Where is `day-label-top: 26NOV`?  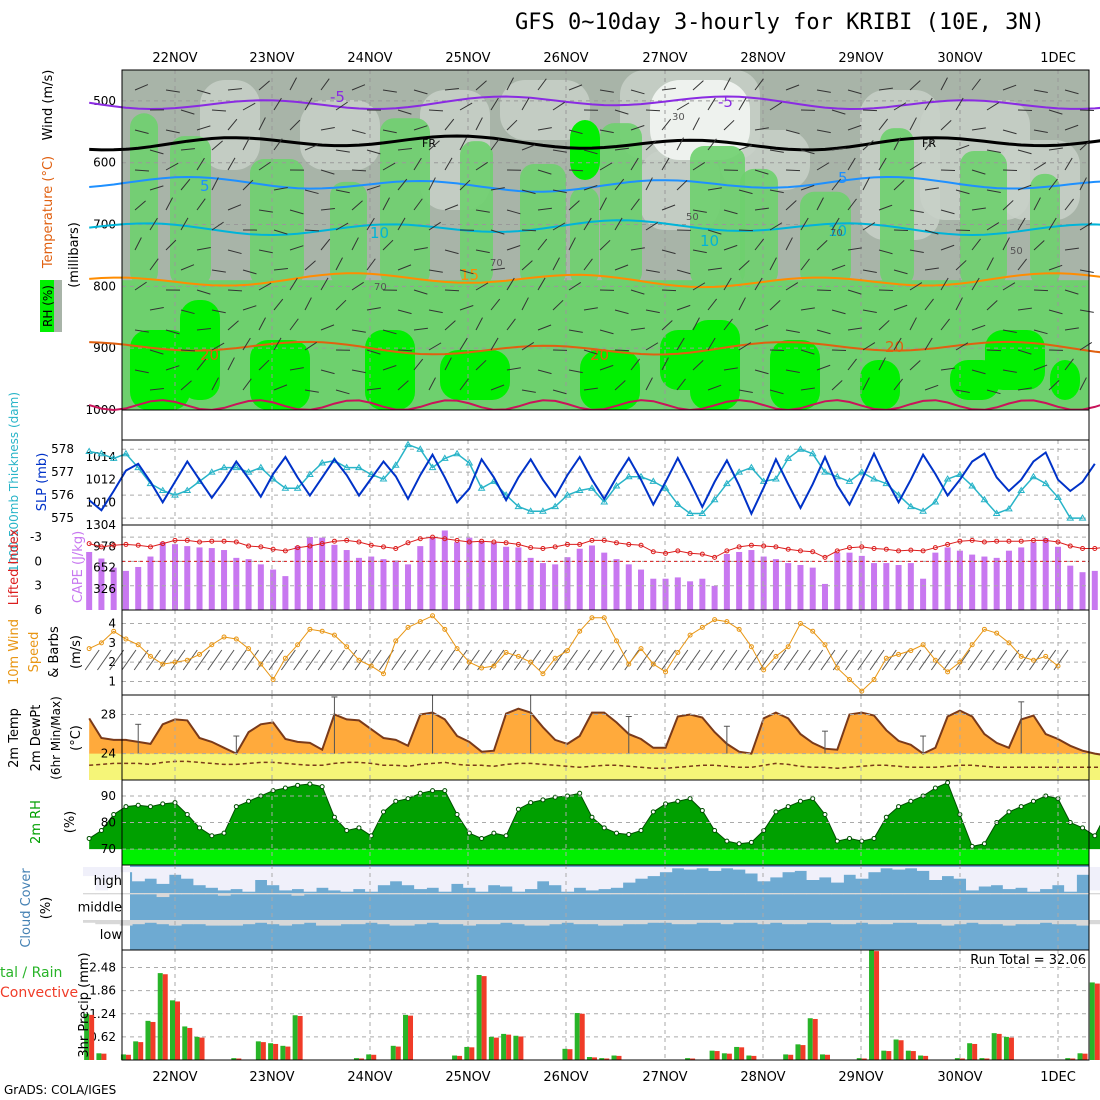 day-label-top: 26NOV is located at coordinates (565, 58).